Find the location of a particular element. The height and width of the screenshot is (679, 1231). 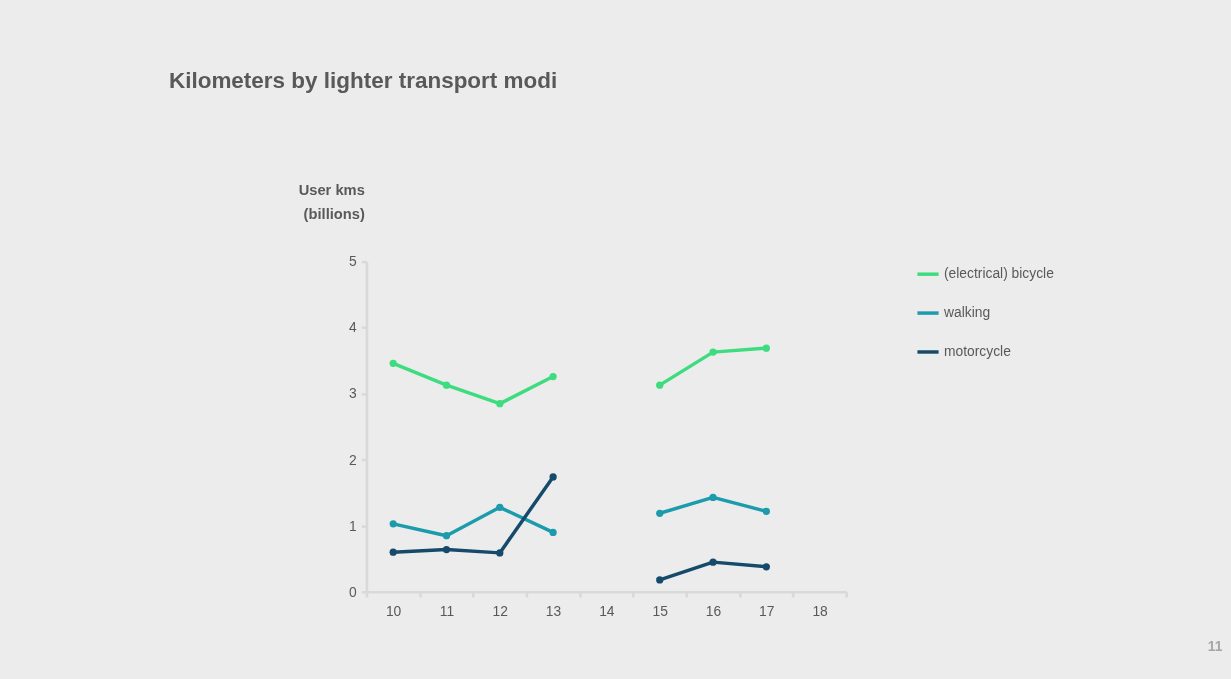

text: 11 is located at coordinates (1215, 645).